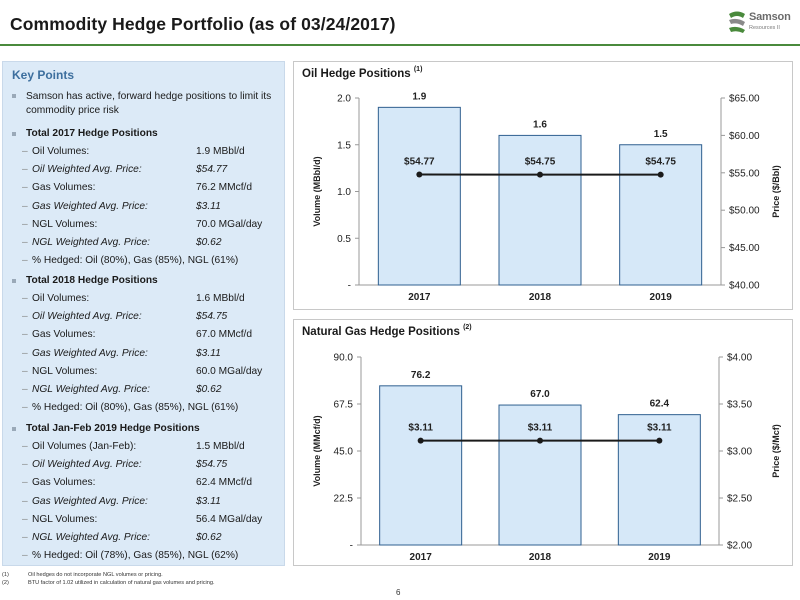 This screenshot has height=600, width=800. Describe the element at coordinates (764, 28) in the screenshot. I see `logo-subtitle: Resources II` at that location.